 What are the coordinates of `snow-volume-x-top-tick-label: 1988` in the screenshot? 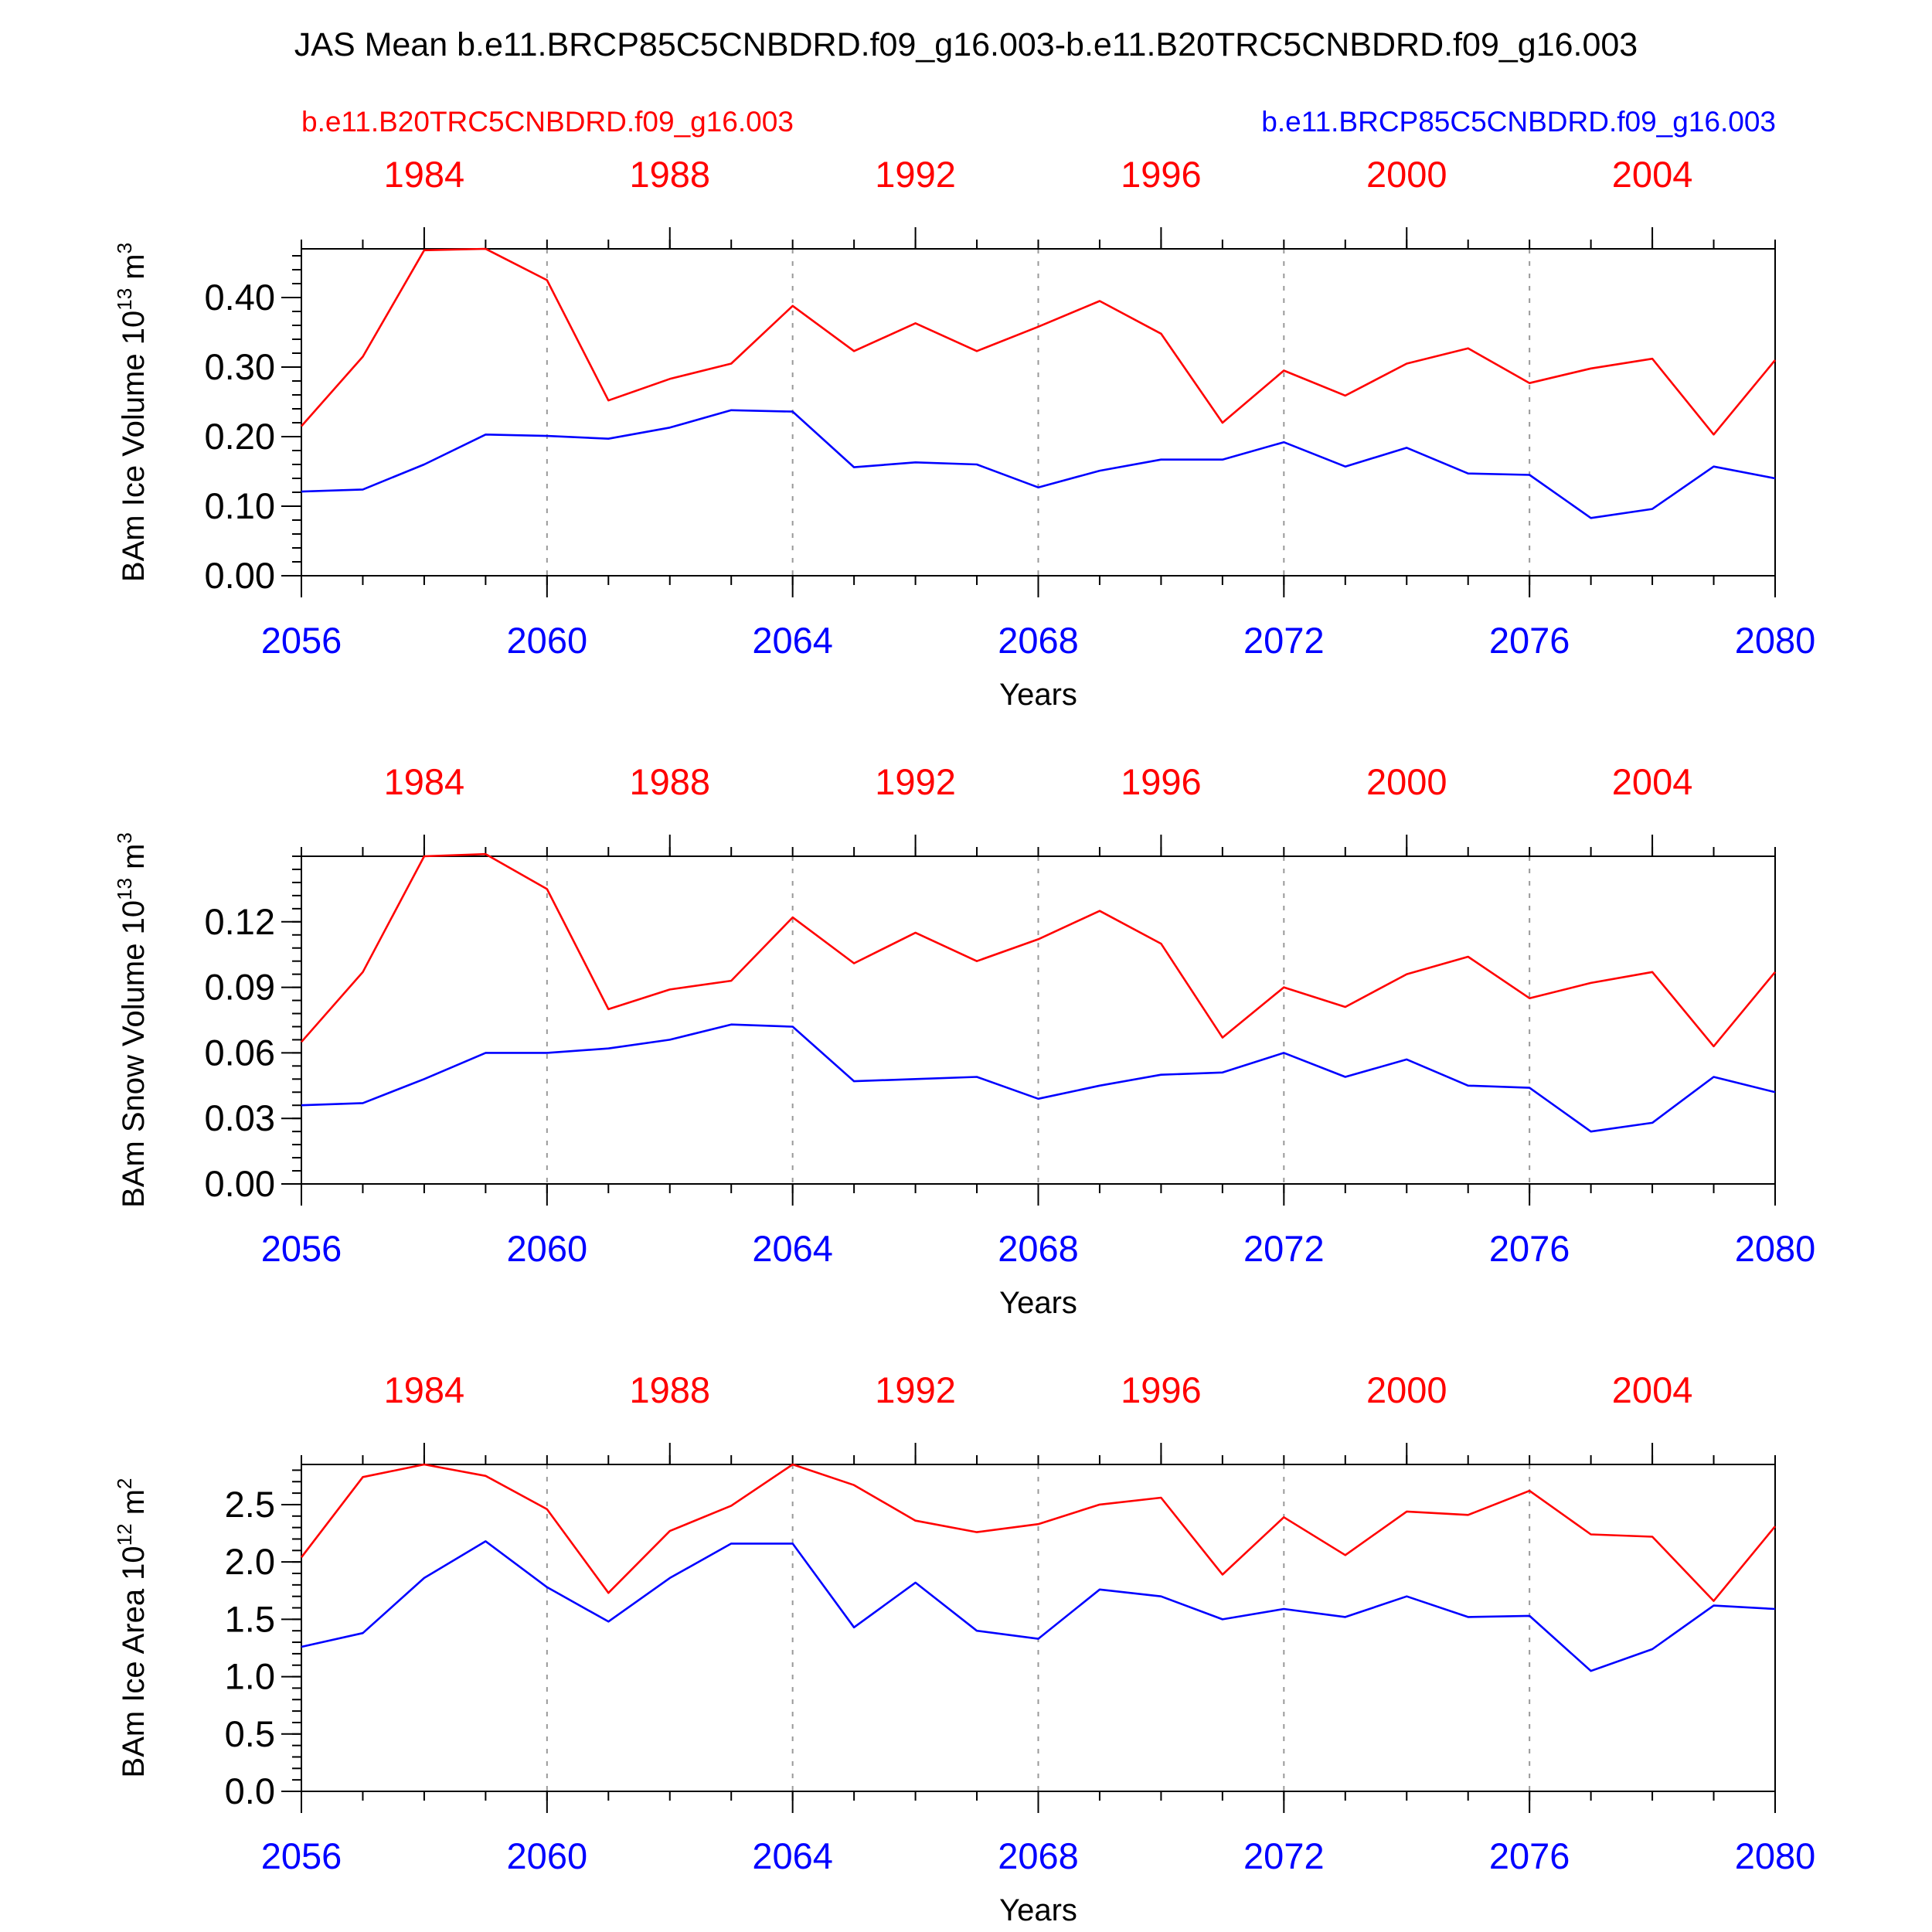 It's located at (670, 781).